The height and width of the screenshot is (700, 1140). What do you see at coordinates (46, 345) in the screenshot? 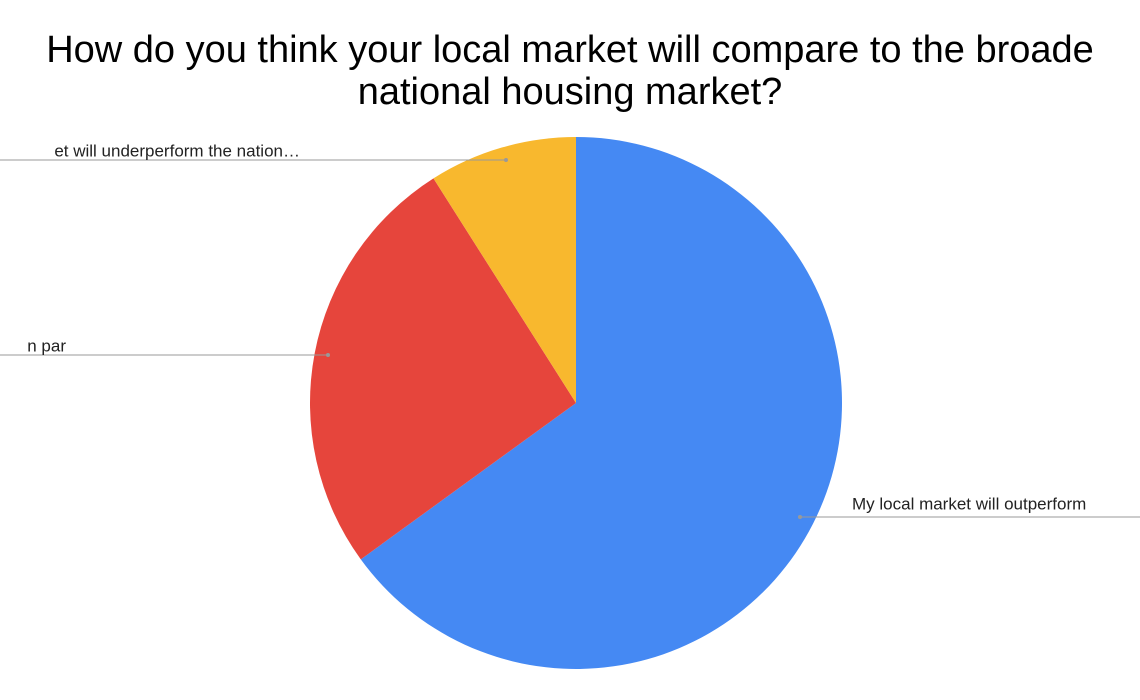
I see `slice-label: n par` at bounding box center [46, 345].